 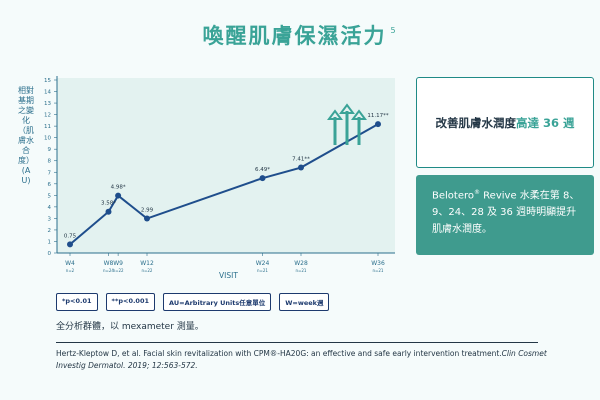 What do you see at coordinates (294, 36) in the screenshot?
I see `title-text: 喚醒肌膚保濕活力` at bounding box center [294, 36].